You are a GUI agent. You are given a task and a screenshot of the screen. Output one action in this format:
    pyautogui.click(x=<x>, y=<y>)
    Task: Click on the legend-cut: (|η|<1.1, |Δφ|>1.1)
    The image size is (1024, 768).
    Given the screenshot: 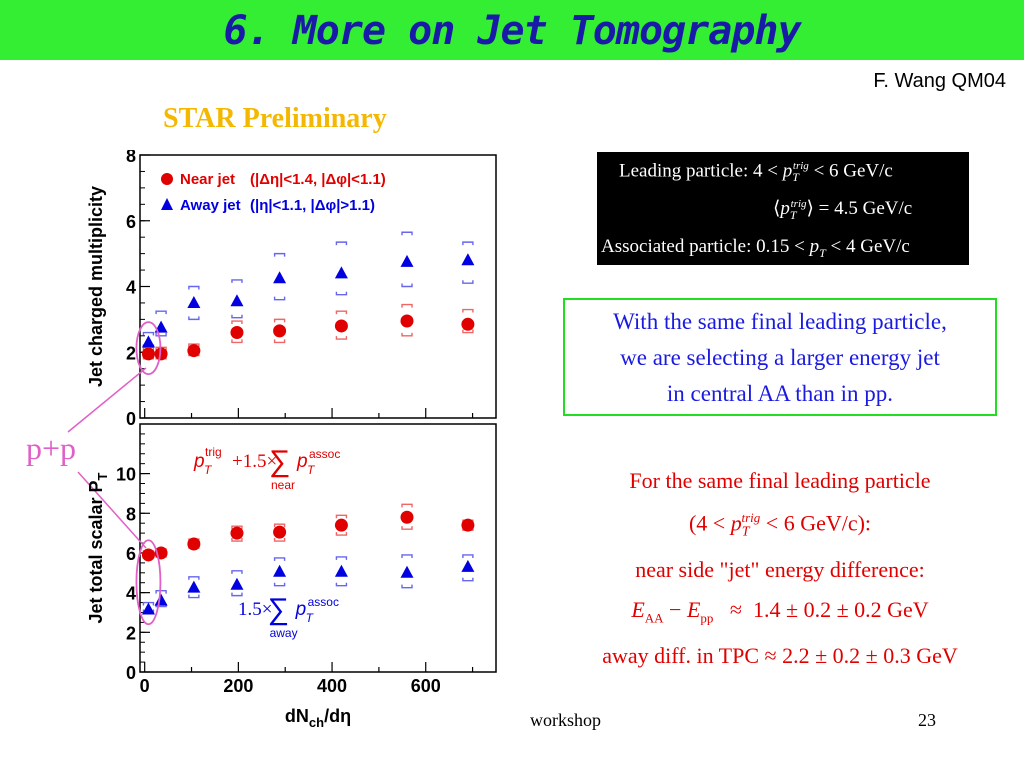 What is the action you would take?
    pyautogui.click(x=312, y=205)
    